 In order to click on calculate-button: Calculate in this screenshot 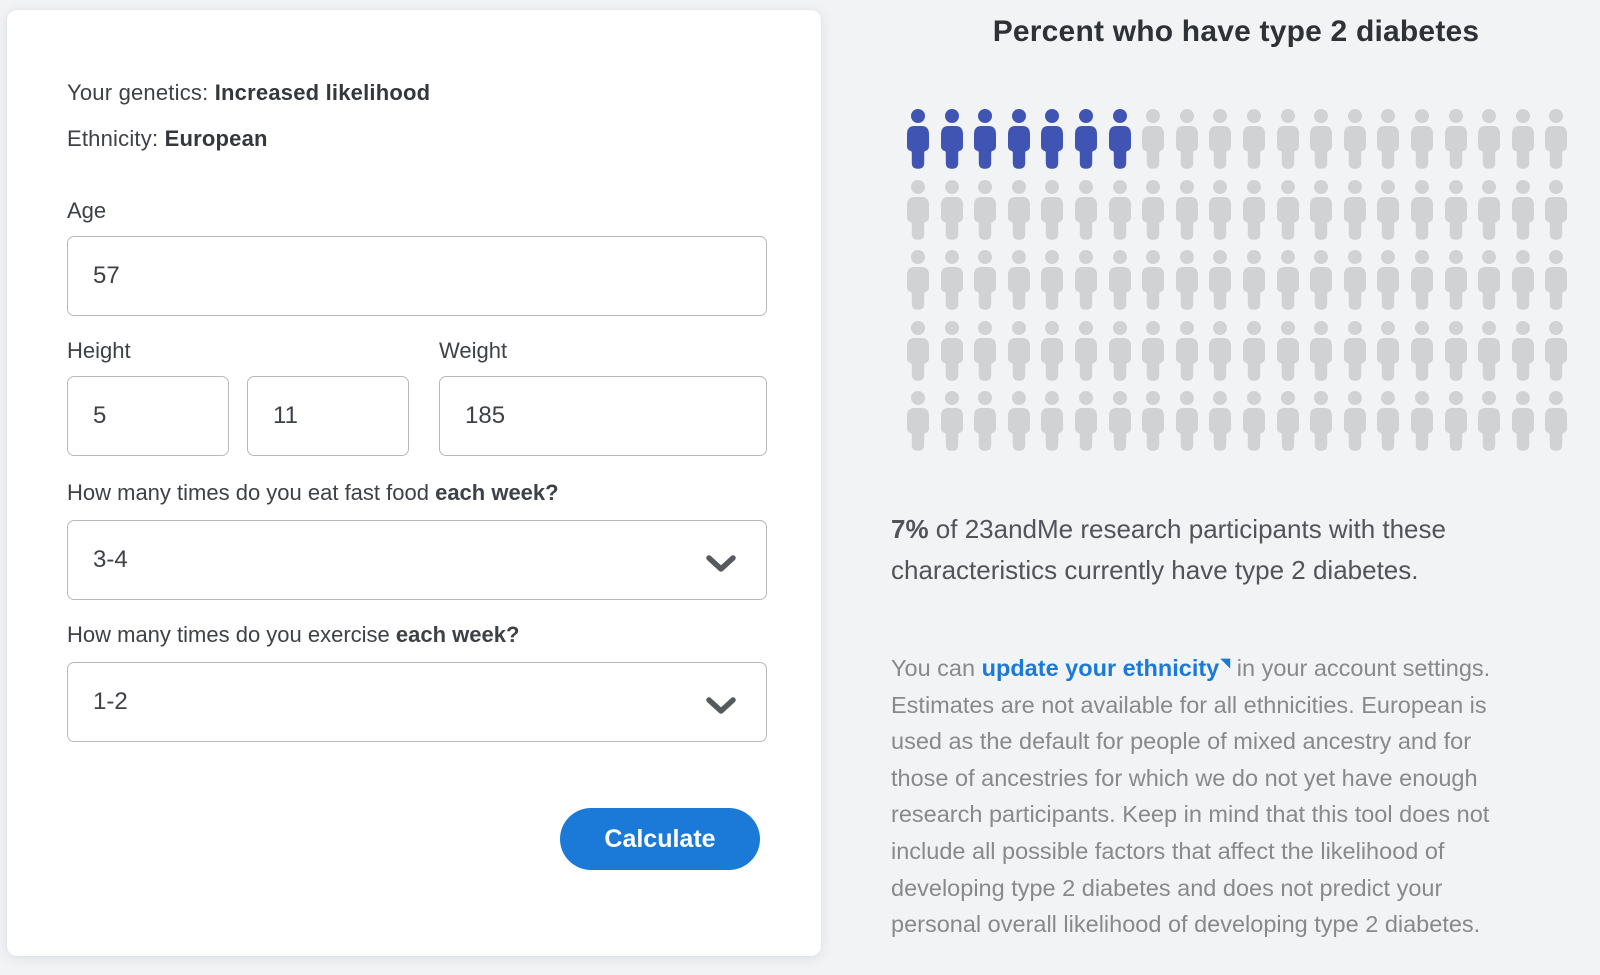, I will do `click(660, 839)`.